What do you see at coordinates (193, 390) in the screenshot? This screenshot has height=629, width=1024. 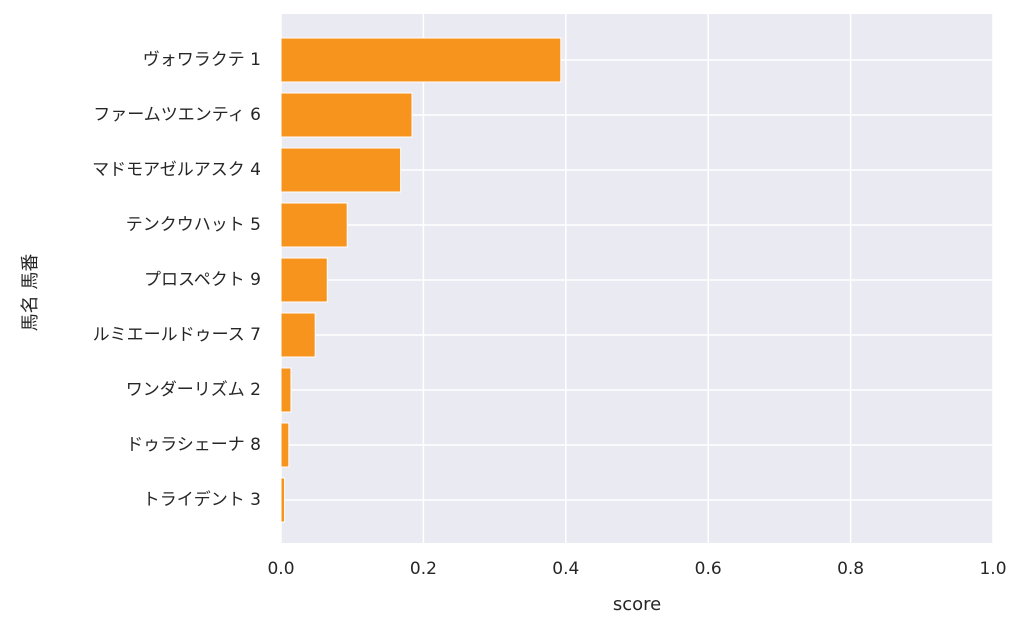 I see `y-tick-label: ワンダーリズム 2` at bounding box center [193, 390].